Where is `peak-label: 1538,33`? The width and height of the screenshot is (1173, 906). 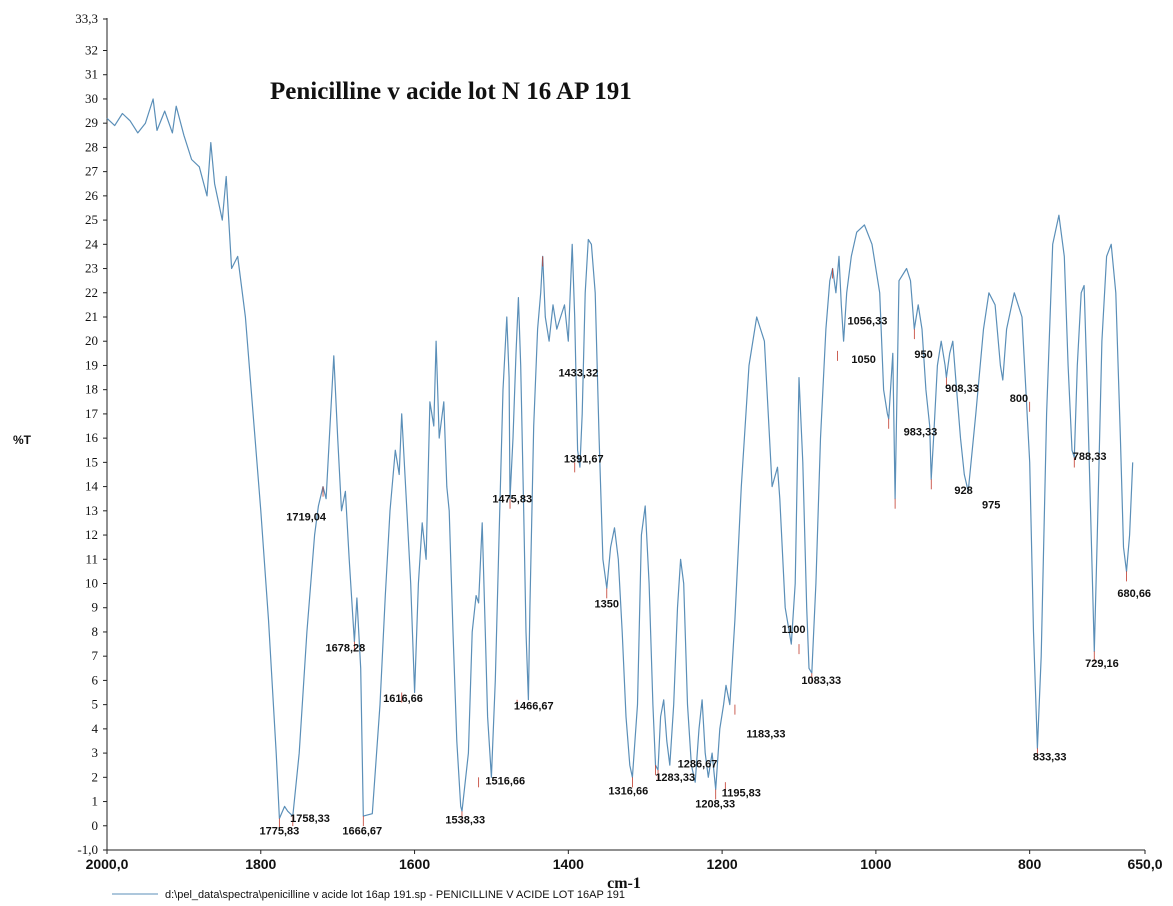 peak-label: 1538,33 is located at coordinates (465, 820).